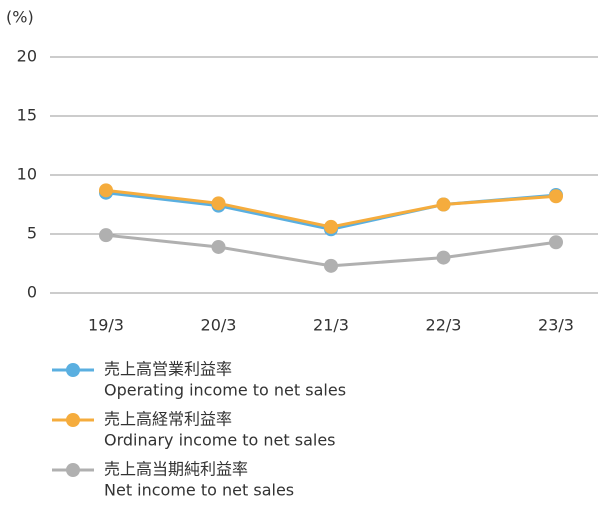  What do you see at coordinates (106, 325) in the screenshot?
I see `x-tick-label: 19/3` at bounding box center [106, 325].